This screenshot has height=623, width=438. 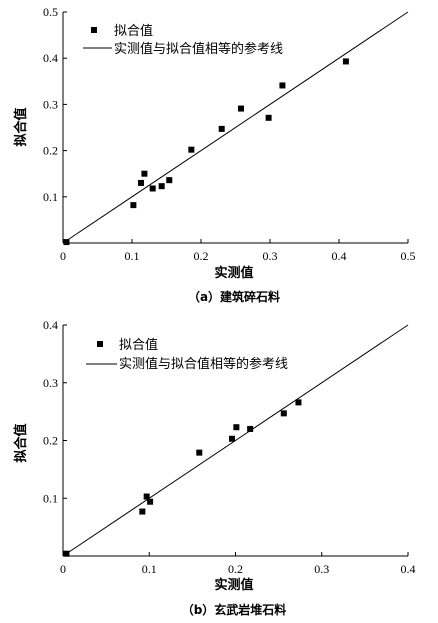 What do you see at coordinates (21, 442) in the screenshot?
I see `y-axis-title-b: 拟合值` at bounding box center [21, 442].